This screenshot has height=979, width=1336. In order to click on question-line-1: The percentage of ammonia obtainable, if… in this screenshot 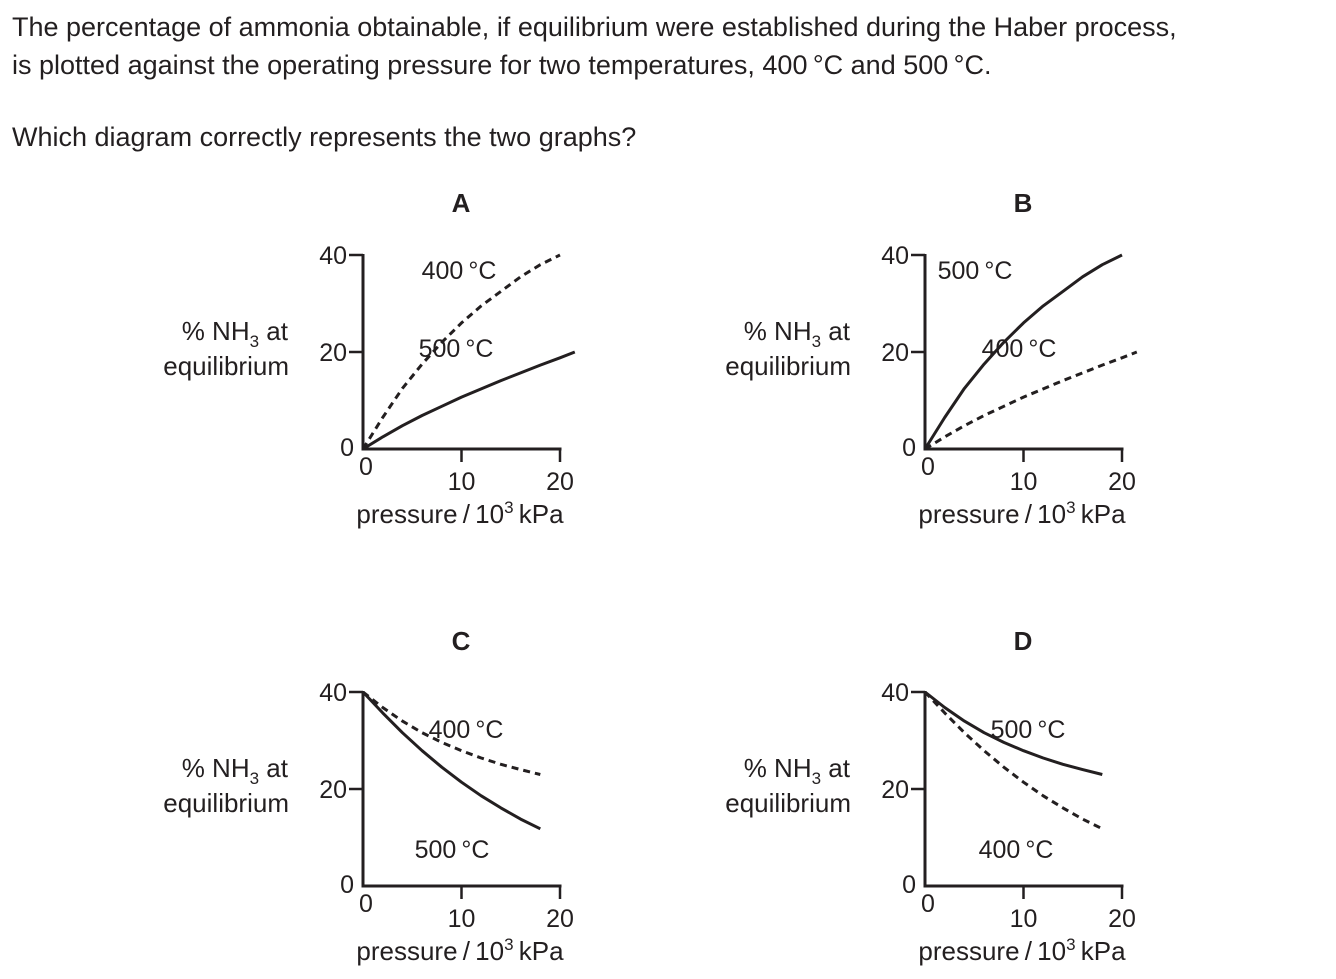, I will do `click(594, 27)`.